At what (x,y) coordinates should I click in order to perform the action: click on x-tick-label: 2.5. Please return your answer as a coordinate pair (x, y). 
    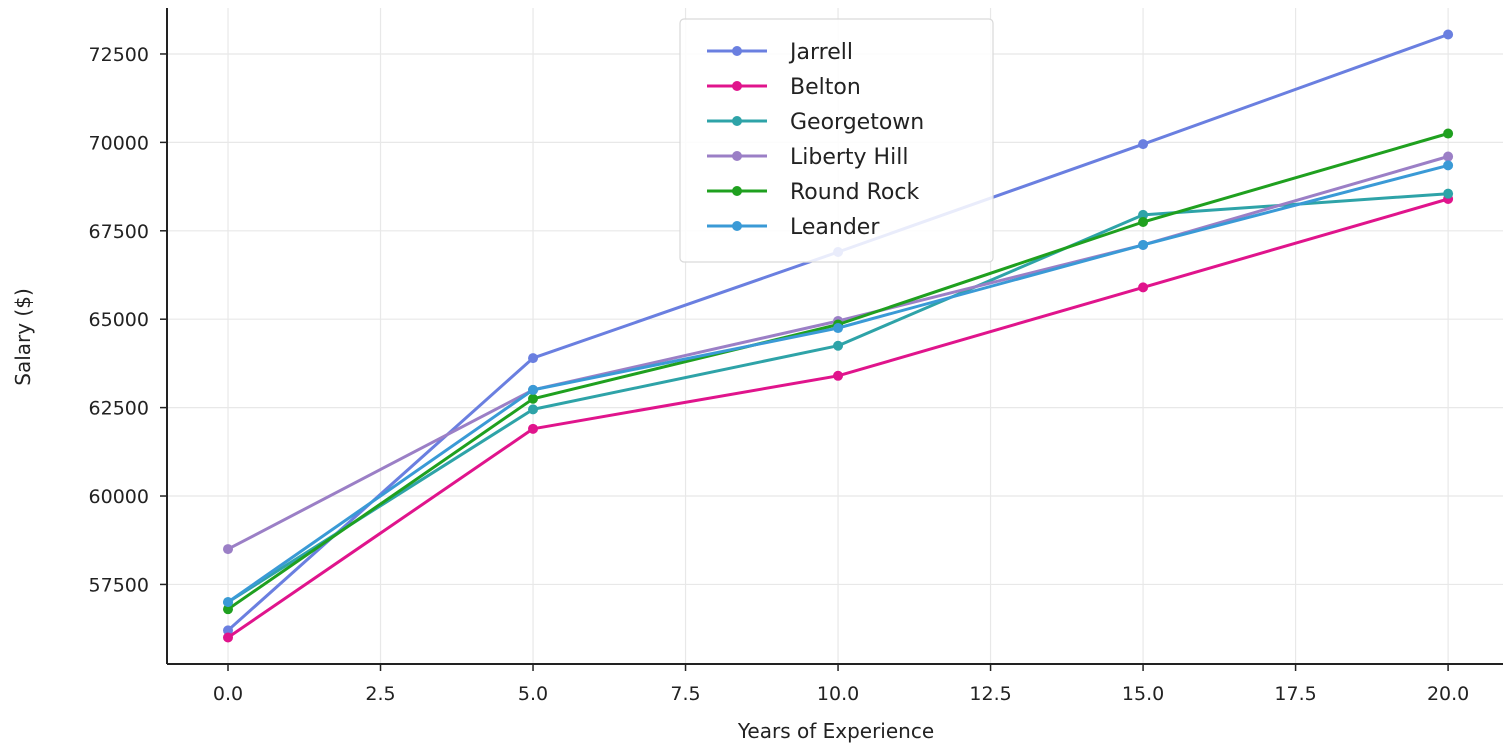
    Looking at the image, I should click on (380, 694).